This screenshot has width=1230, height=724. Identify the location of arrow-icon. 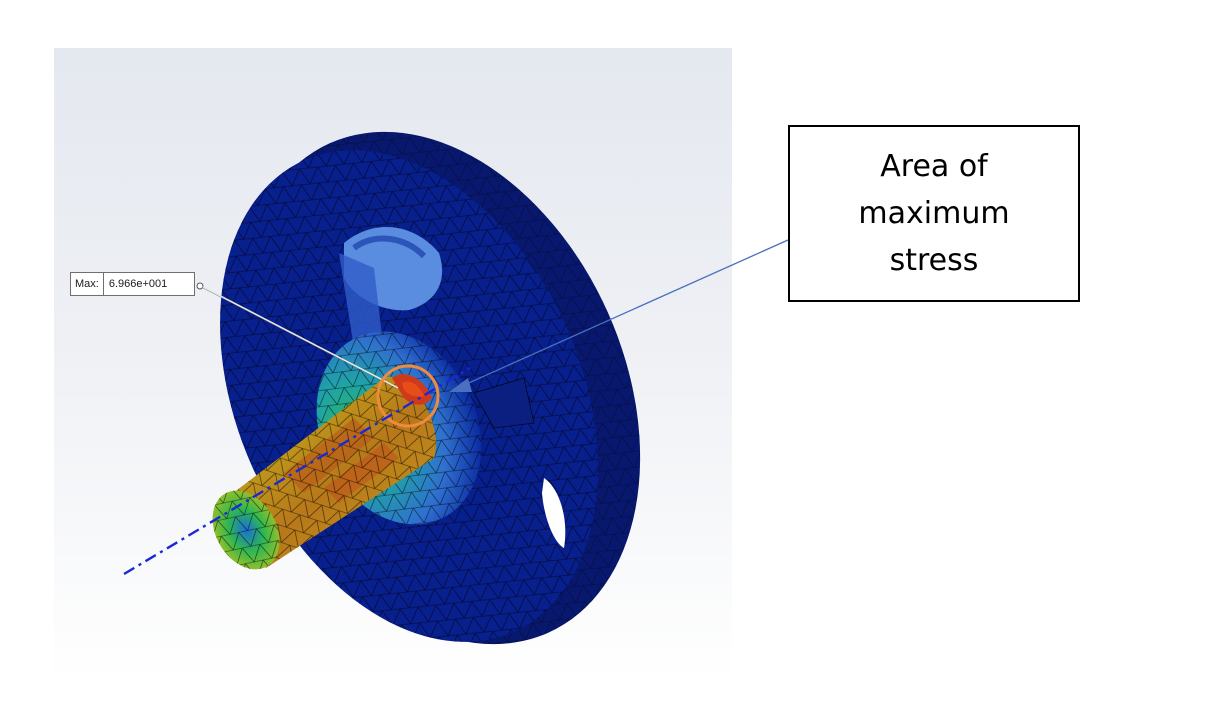
(619, 315).